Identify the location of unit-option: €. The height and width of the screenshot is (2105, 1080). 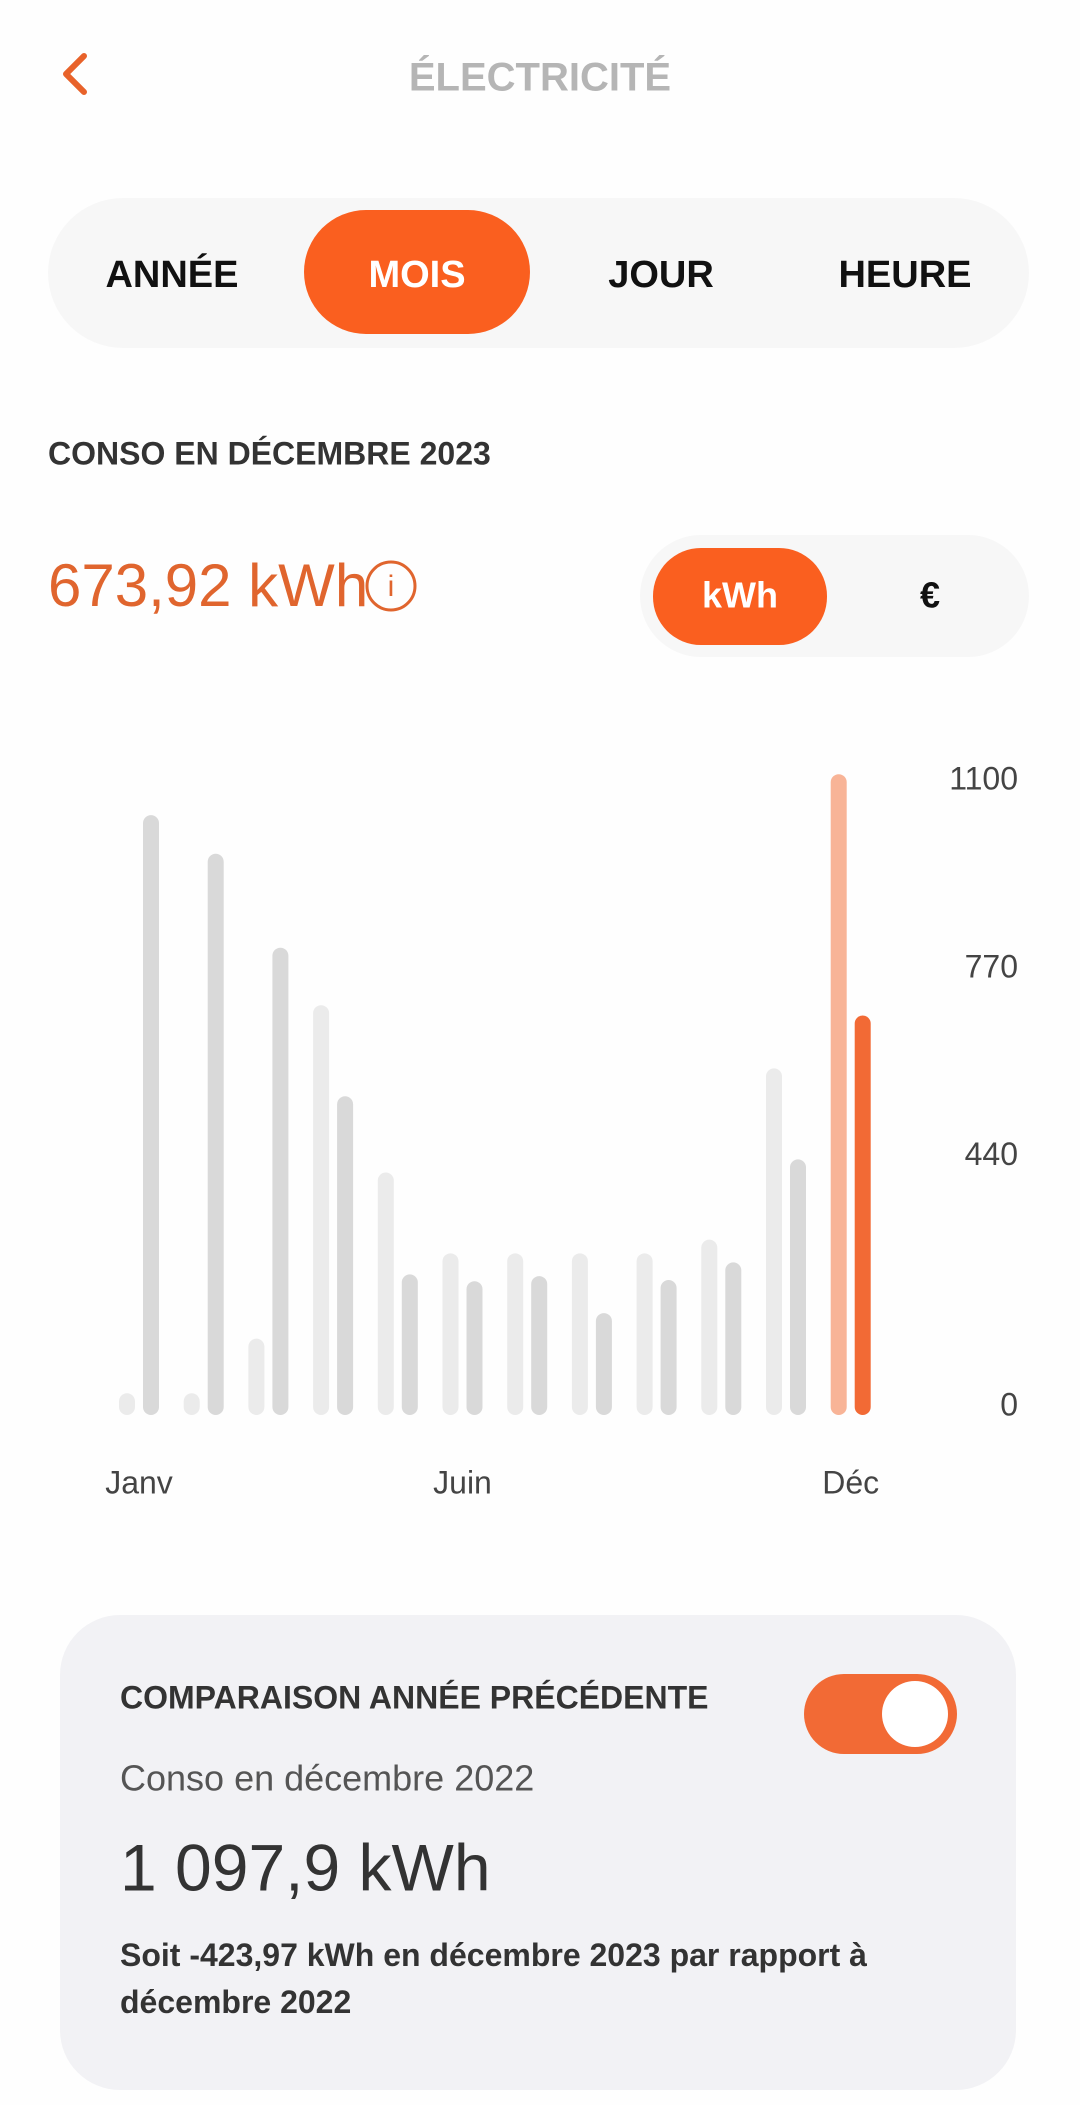
(930, 595).